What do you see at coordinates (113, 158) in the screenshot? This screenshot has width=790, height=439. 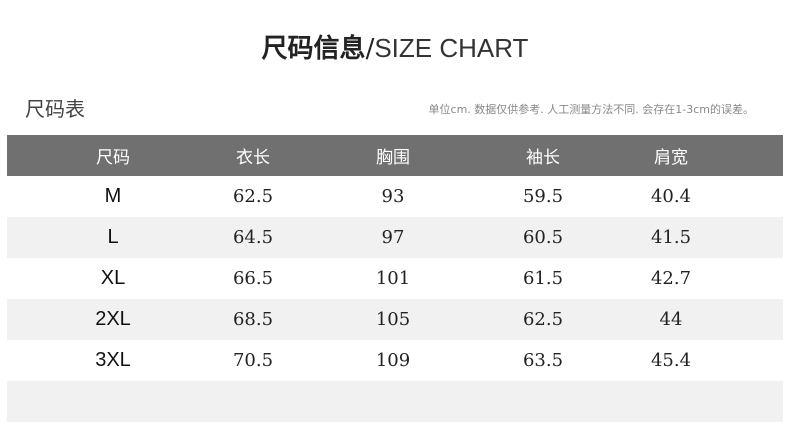 I see `column-header: 尺码` at bounding box center [113, 158].